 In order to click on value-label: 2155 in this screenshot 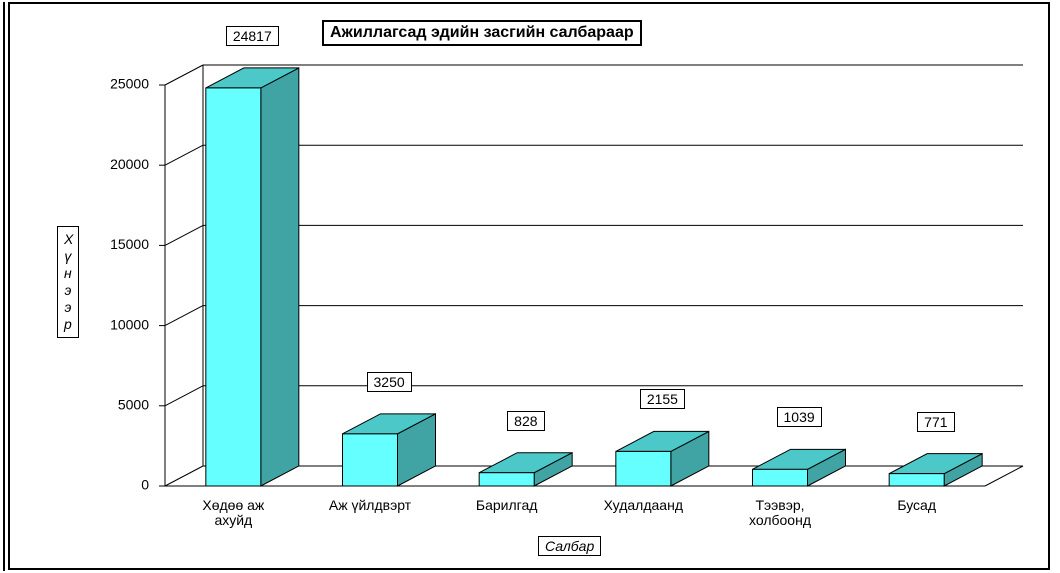, I will do `click(662, 399)`.